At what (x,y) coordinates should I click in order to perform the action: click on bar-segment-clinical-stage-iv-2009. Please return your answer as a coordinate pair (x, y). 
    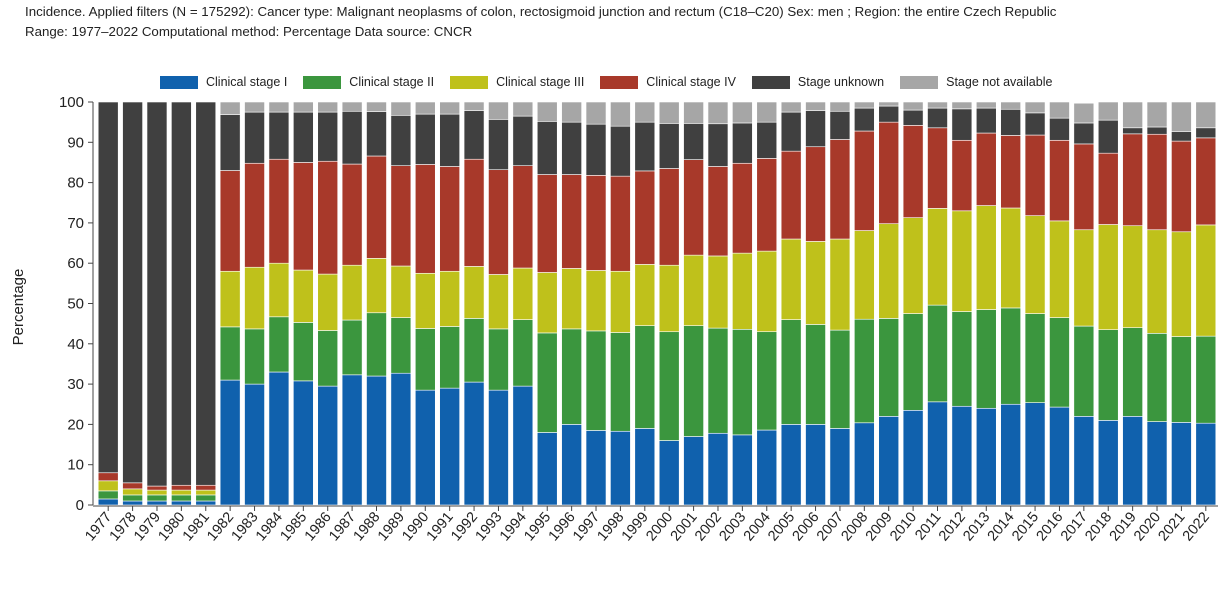
    Looking at the image, I should click on (889, 173).